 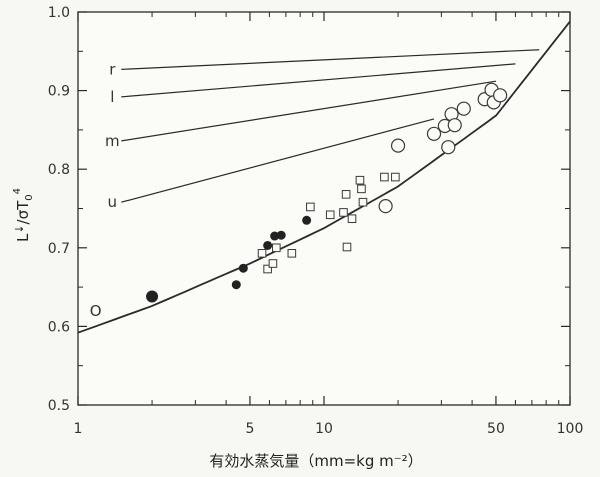 What do you see at coordinates (249, 429) in the screenshot?
I see `x-tick-label: 5` at bounding box center [249, 429].